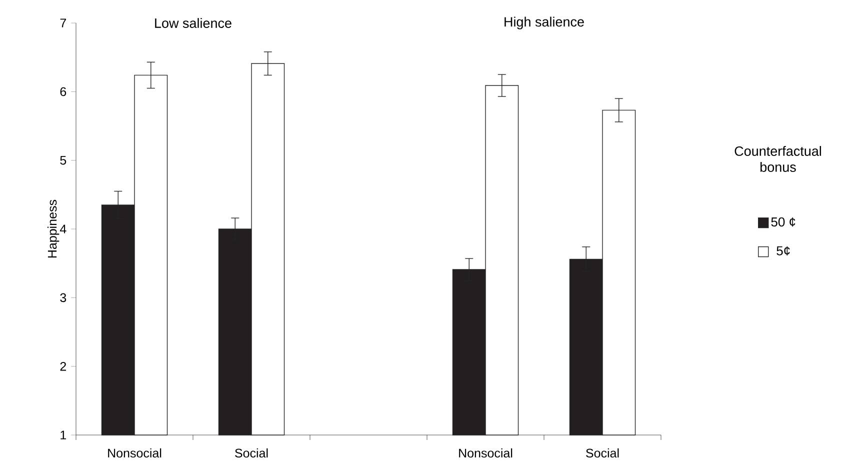  What do you see at coordinates (63, 91) in the screenshot?
I see `y-tick-label: 6` at bounding box center [63, 91].